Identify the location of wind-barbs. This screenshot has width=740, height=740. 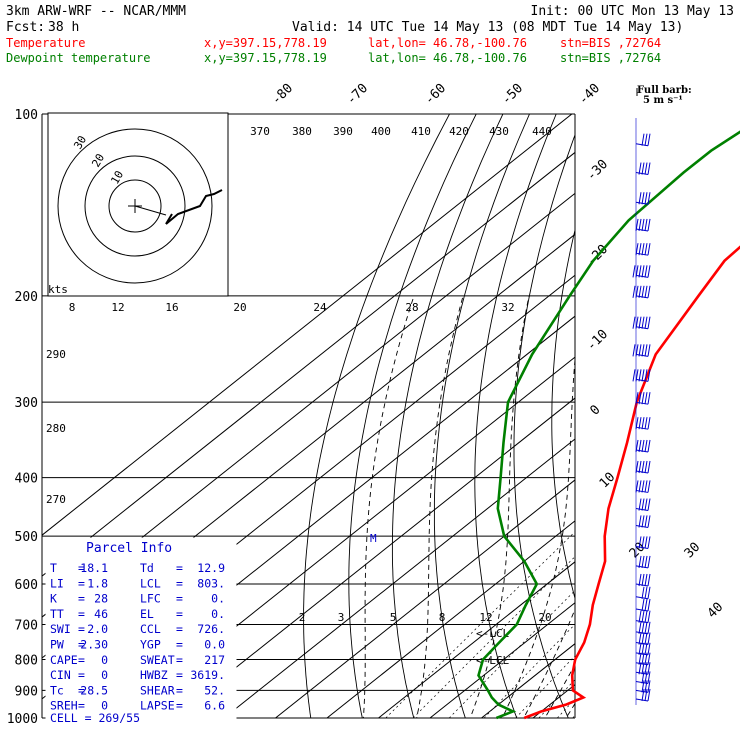
(641, 411).